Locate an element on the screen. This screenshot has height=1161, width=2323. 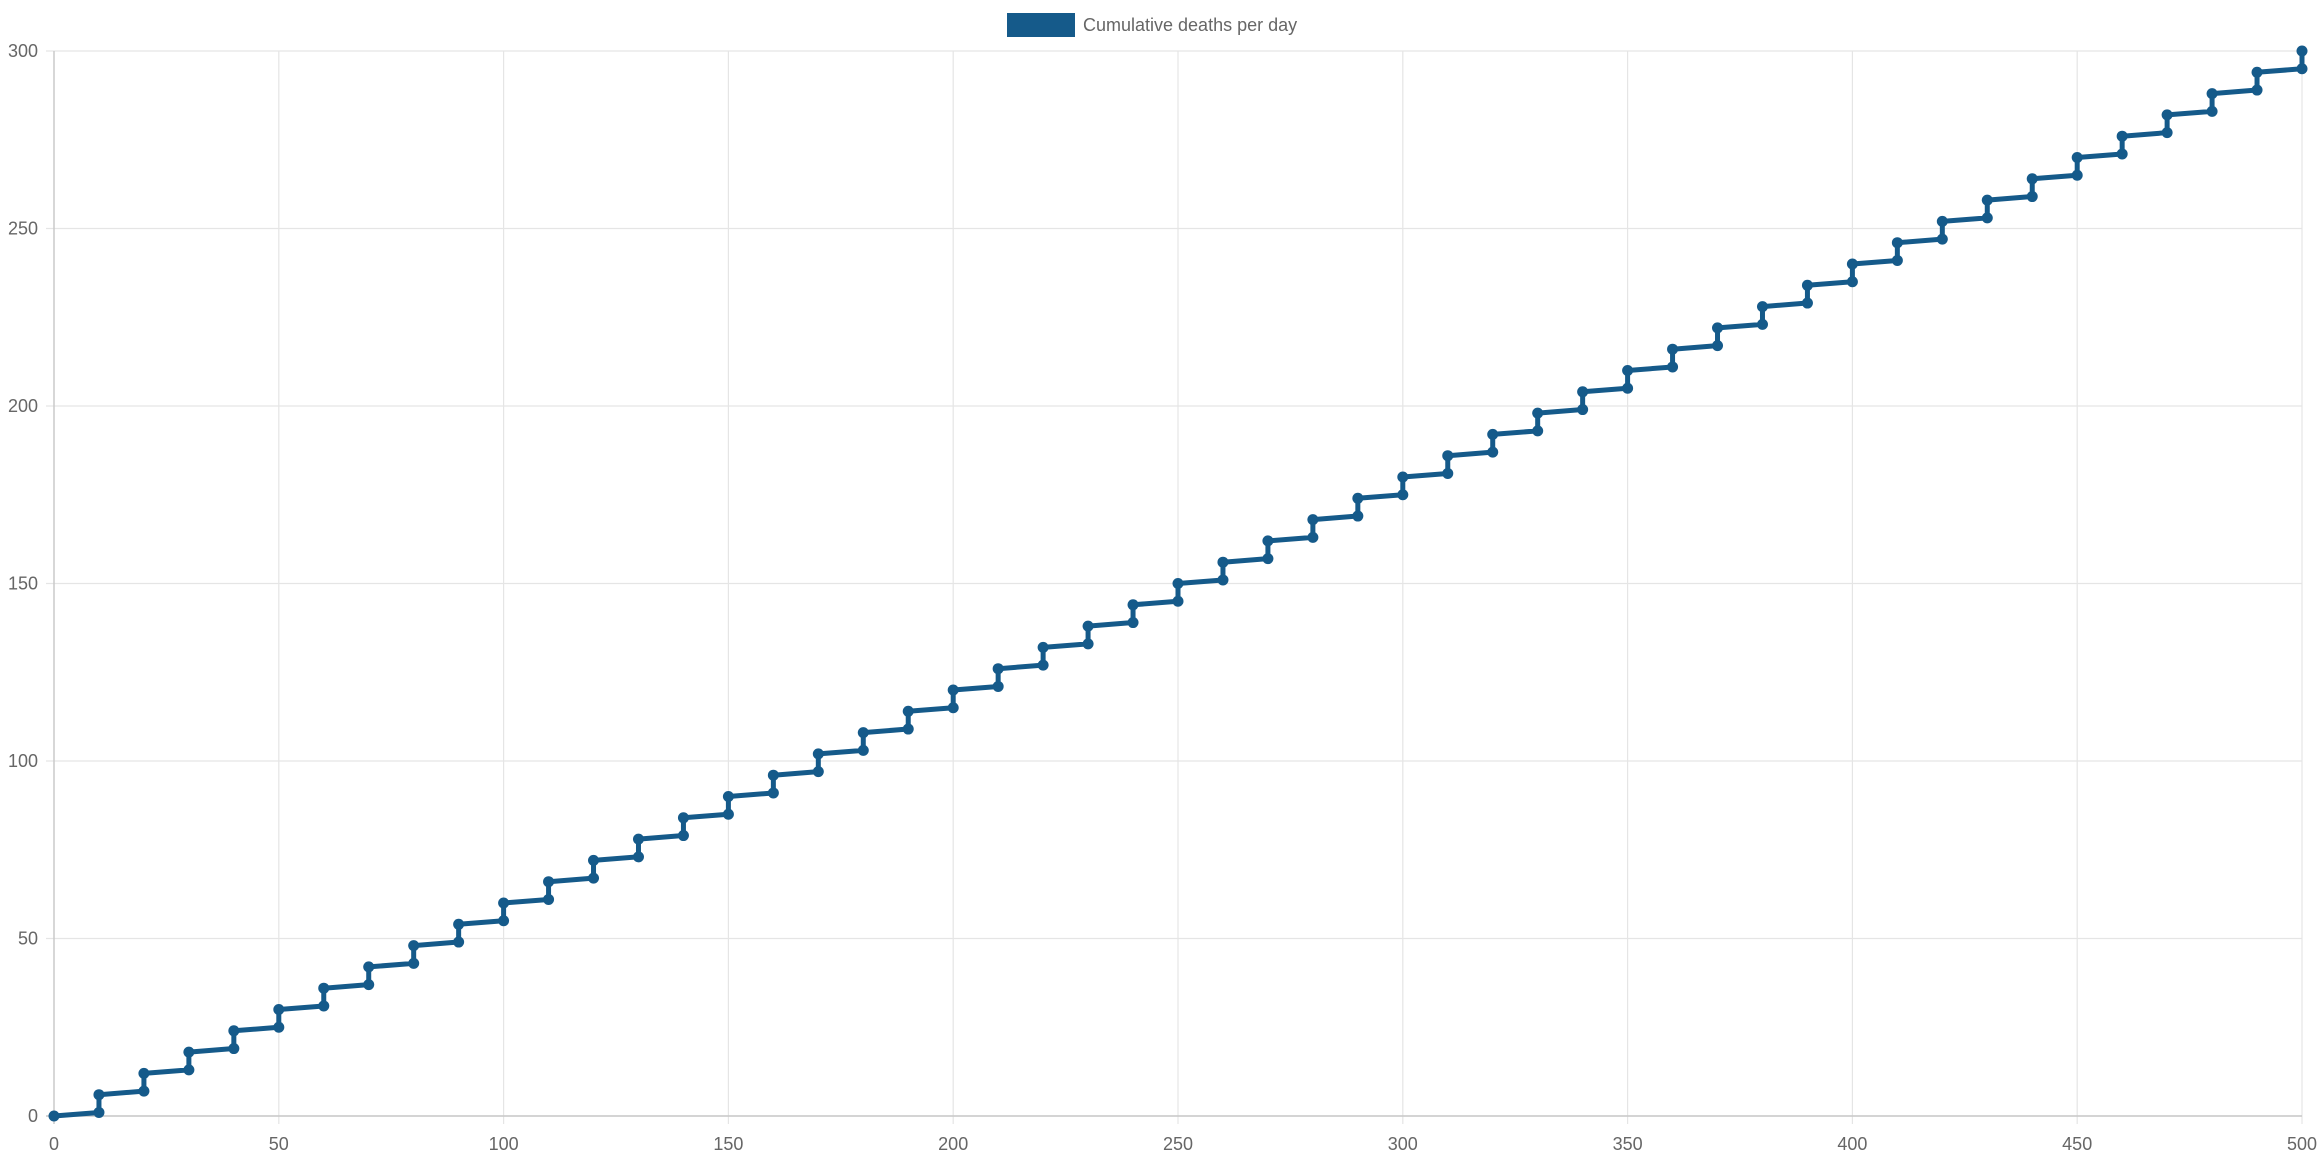
legend-swatch is located at coordinates (1041, 25).